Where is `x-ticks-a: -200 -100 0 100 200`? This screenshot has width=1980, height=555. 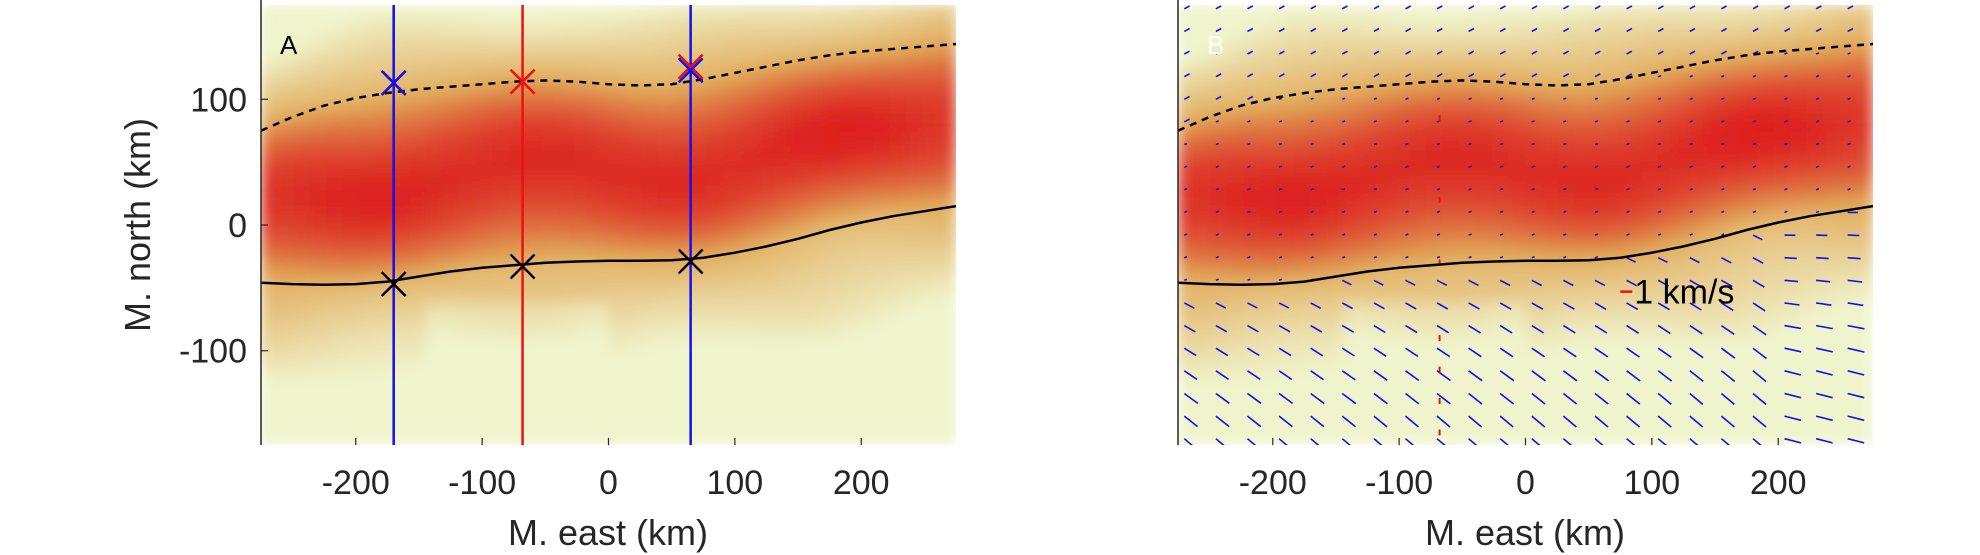
x-ticks-a: -200 -100 0 100 200 is located at coordinates (606, 470).